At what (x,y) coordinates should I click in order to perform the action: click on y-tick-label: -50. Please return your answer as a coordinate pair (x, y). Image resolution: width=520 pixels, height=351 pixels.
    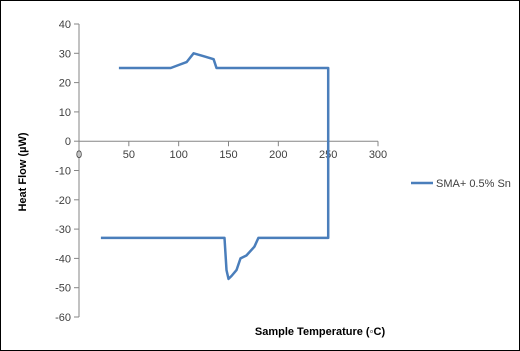
    Looking at the image, I should click on (63, 289).